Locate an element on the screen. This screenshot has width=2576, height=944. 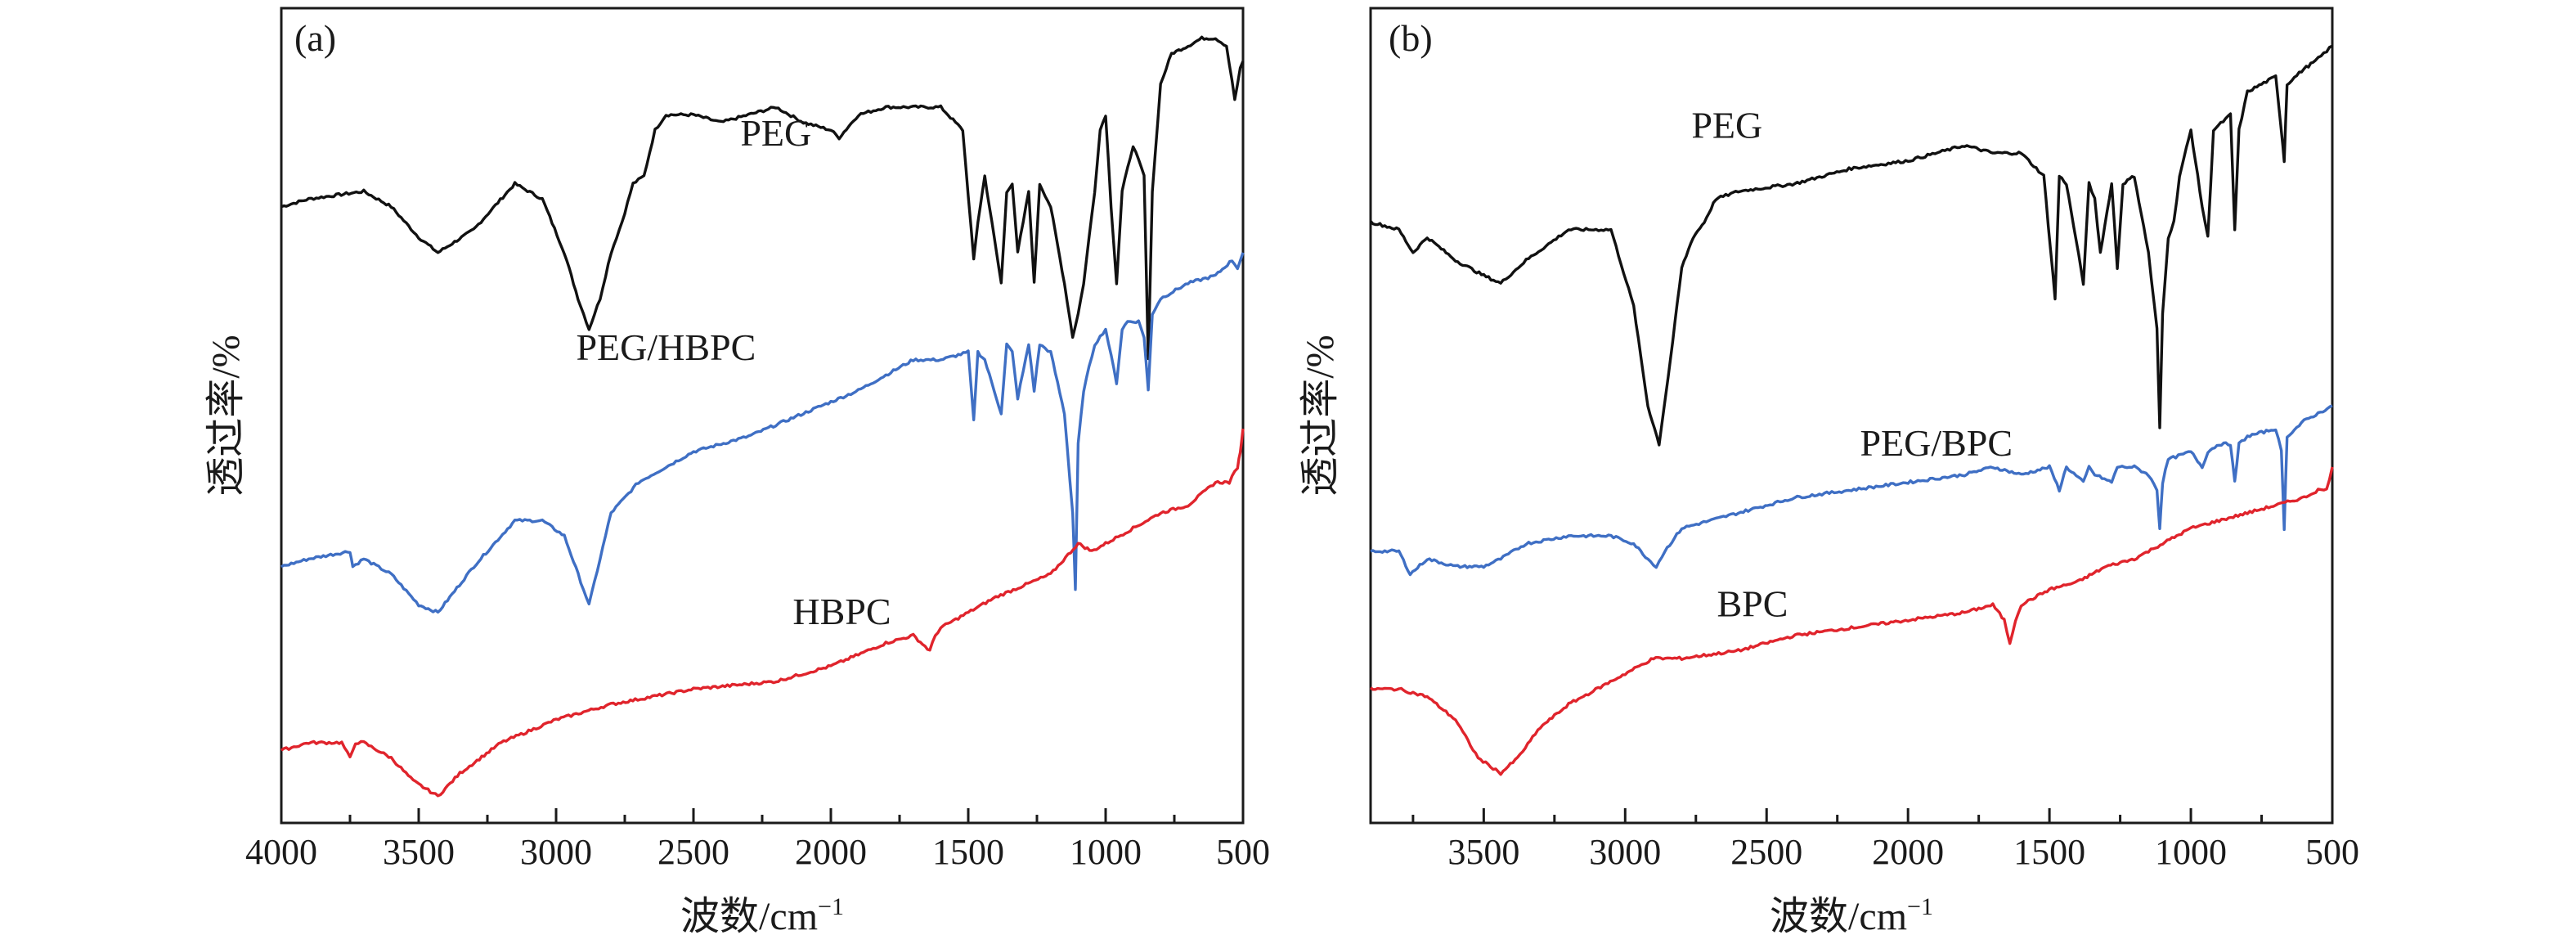
panel-a-x-axis-unit: 波数/cm is located at coordinates (749, 916).